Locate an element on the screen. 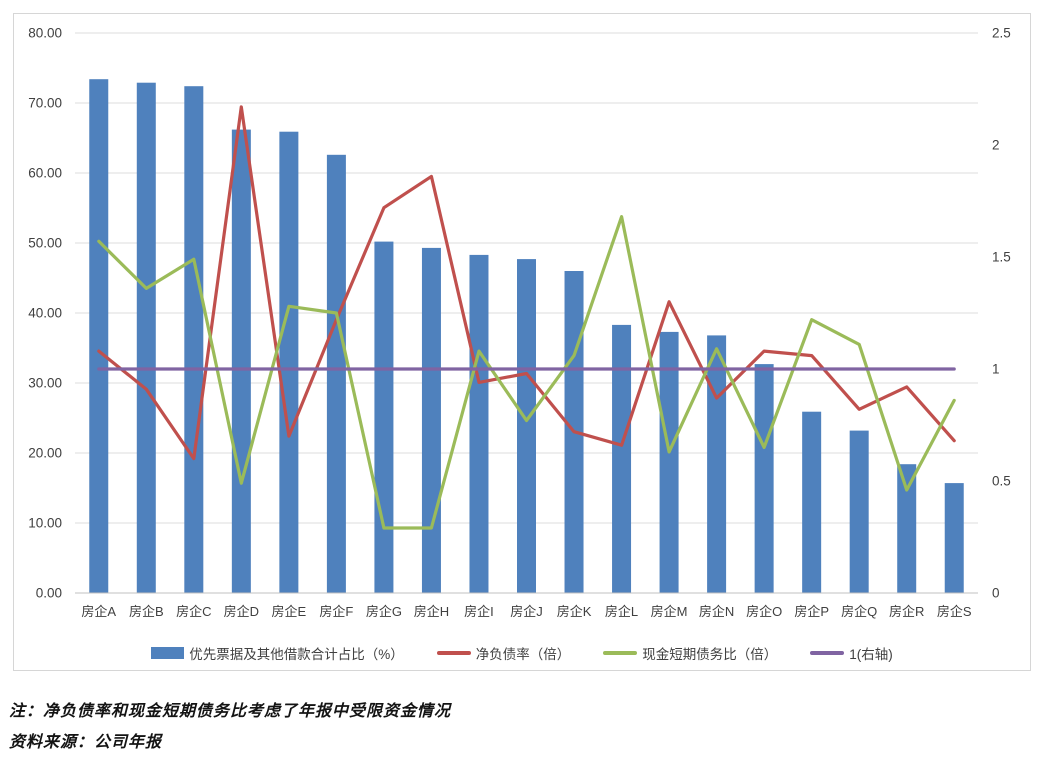  x-axis-label: 房企R is located at coordinates (906, 611).